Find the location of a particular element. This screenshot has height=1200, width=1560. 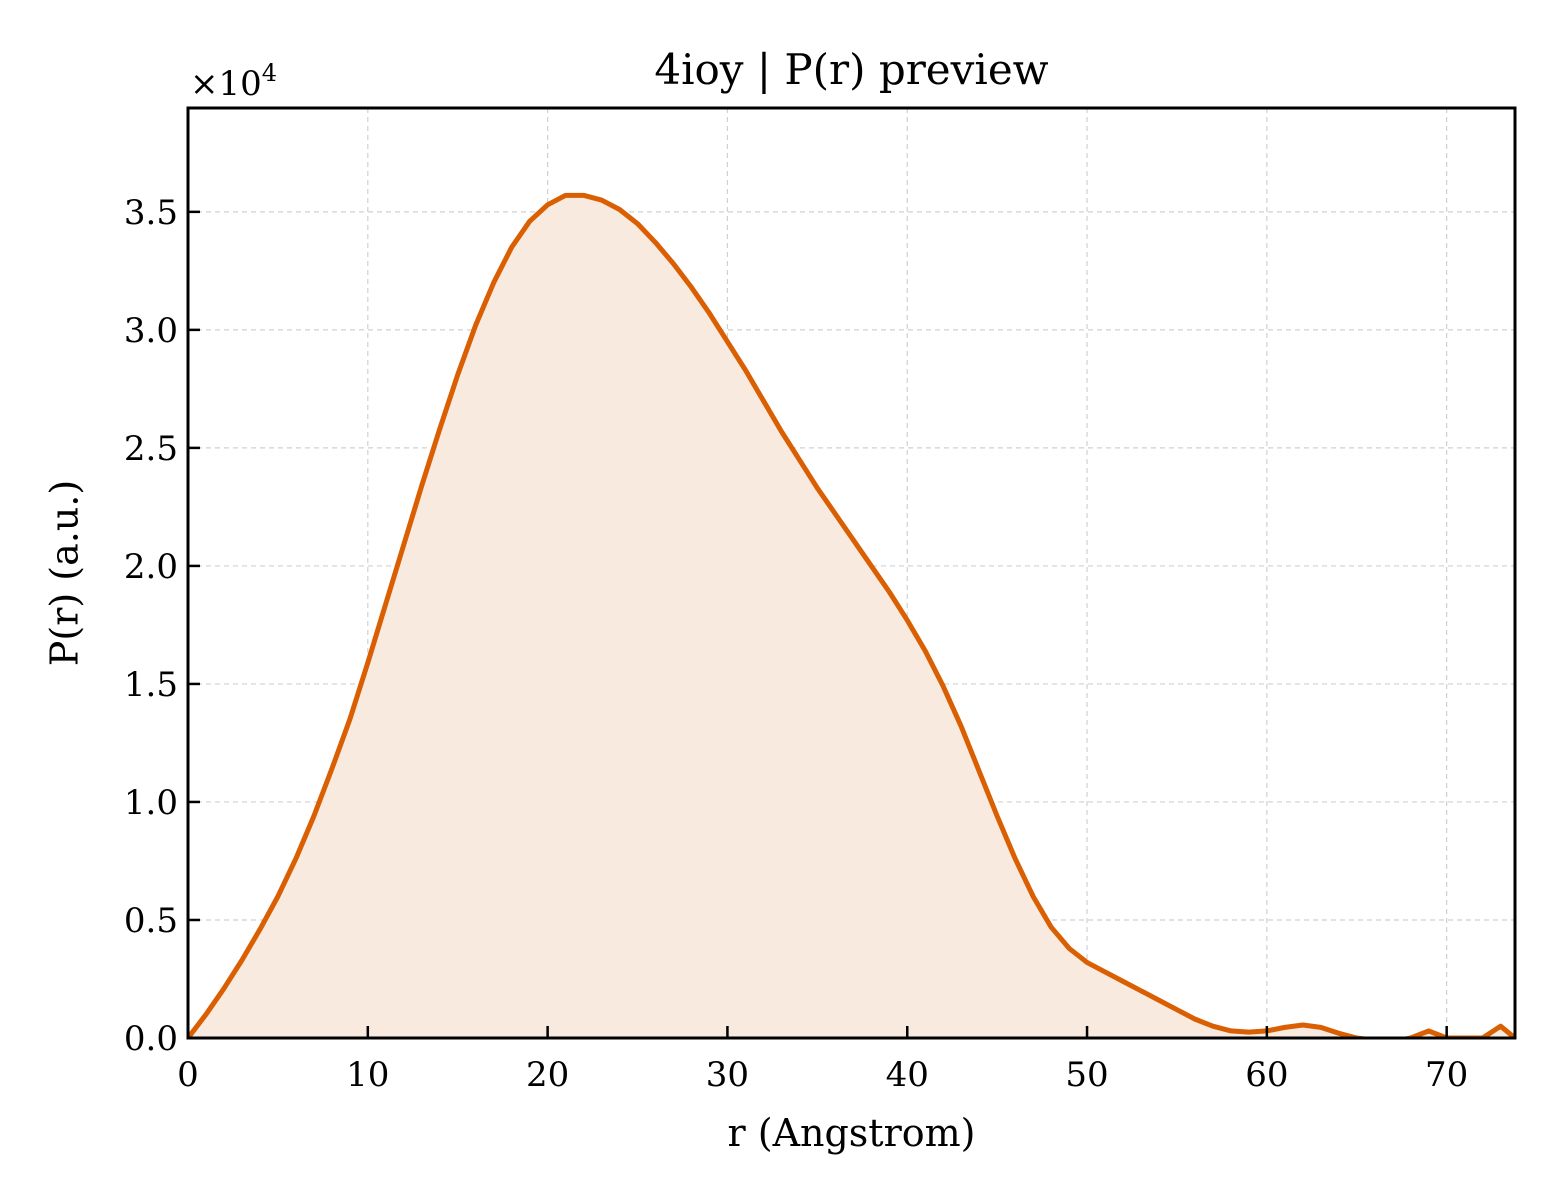

x-tick-label: 40 is located at coordinates (907, 1075).